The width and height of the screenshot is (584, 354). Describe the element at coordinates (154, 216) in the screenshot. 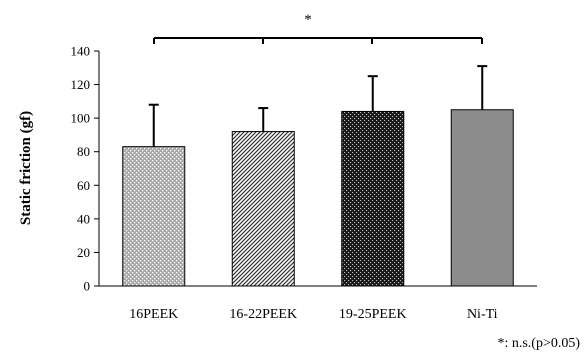

I see `bar-16peek` at that location.